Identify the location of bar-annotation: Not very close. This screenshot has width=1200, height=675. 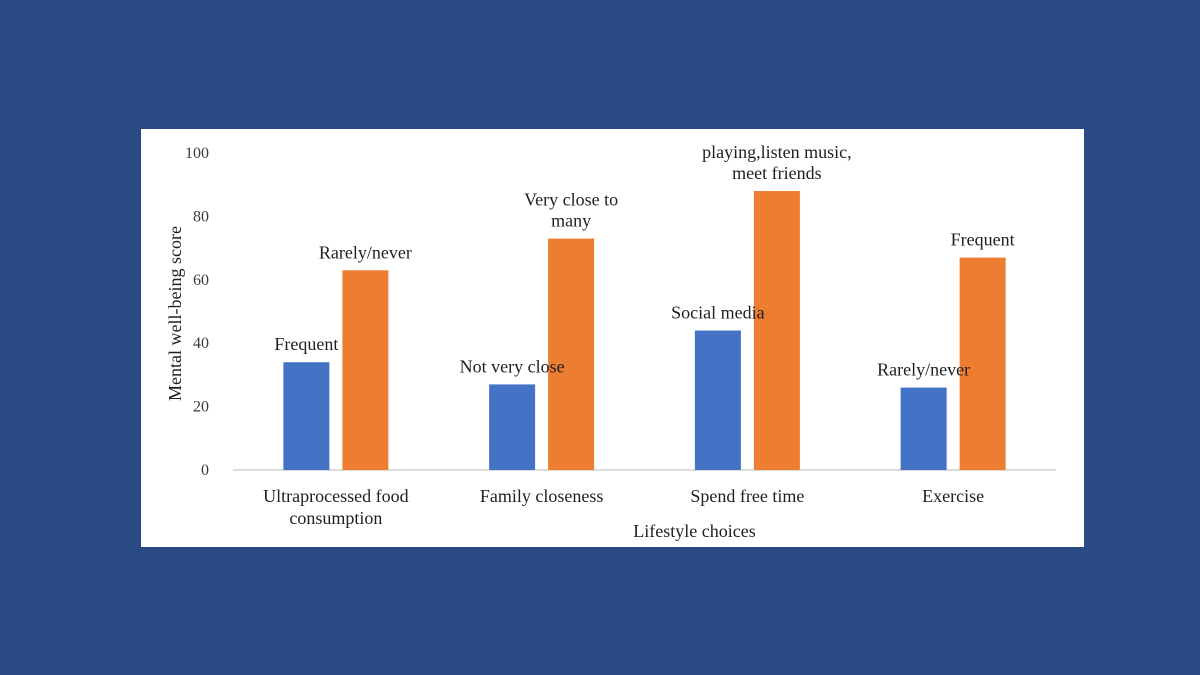
(512, 366).